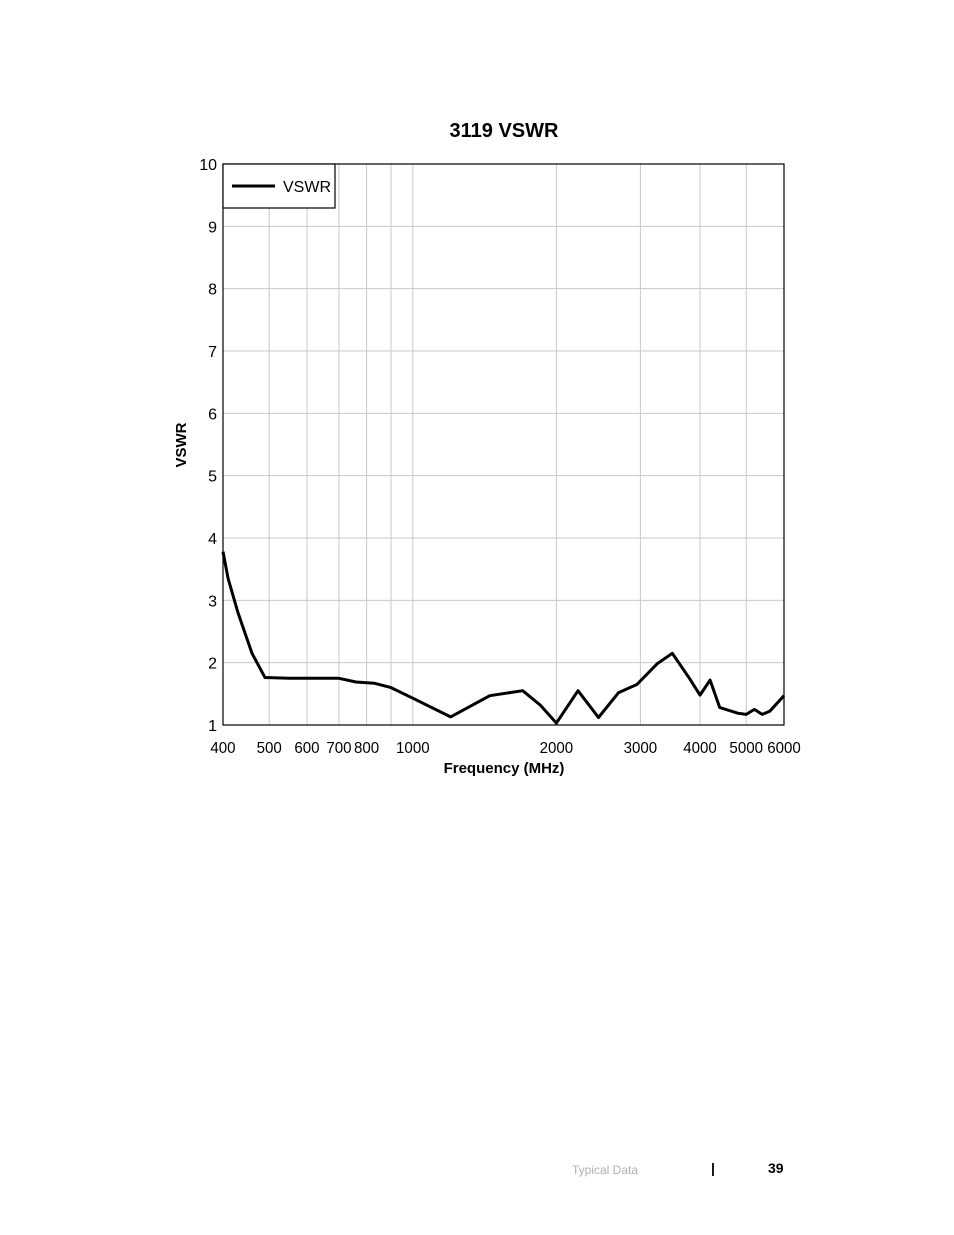  What do you see at coordinates (222, 748) in the screenshot?
I see `x-tick-label: 400` at bounding box center [222, 748].